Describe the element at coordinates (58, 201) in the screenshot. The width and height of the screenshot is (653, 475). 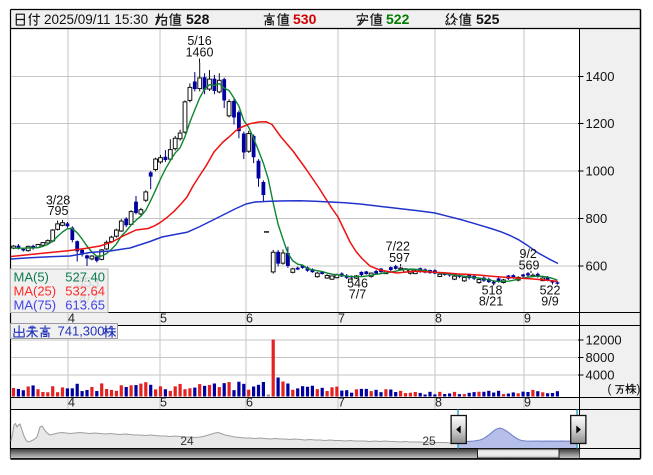
I see `svg-text: 3/28` at that location.